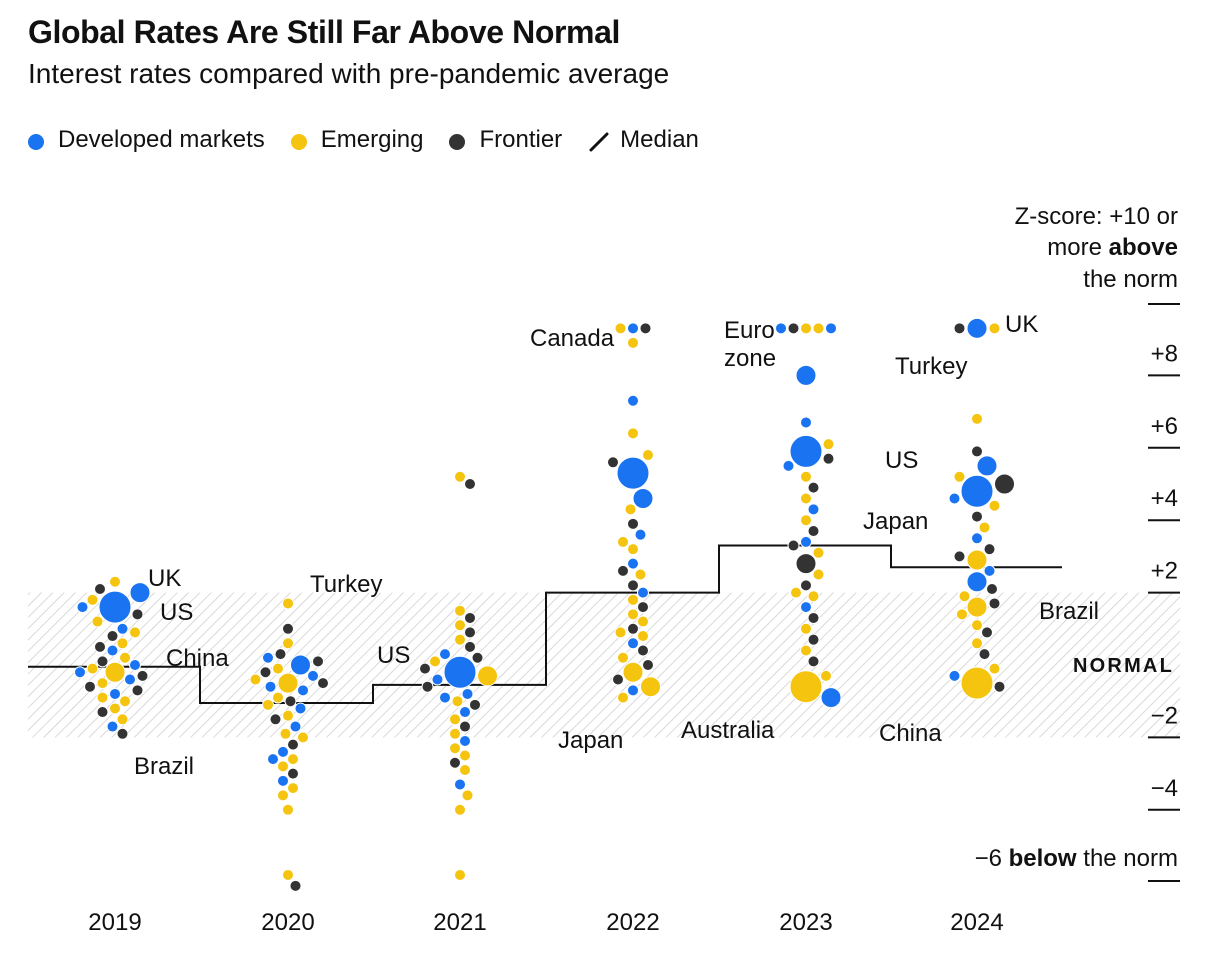 Image resolution: width=1208 pixels, height=958 pixels. I want to click on y-tick-label: +4, so click(1164, 498).